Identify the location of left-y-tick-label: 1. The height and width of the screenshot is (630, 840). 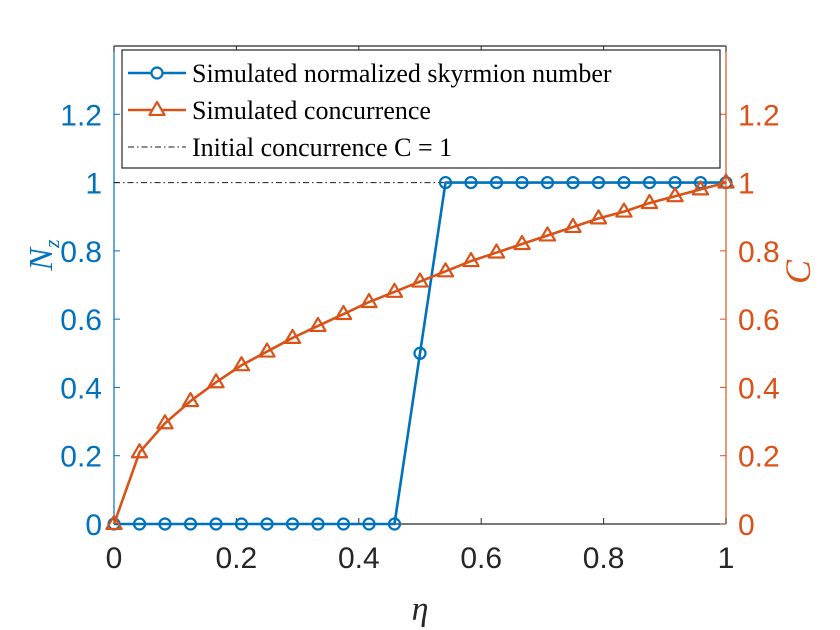
(93, 184).